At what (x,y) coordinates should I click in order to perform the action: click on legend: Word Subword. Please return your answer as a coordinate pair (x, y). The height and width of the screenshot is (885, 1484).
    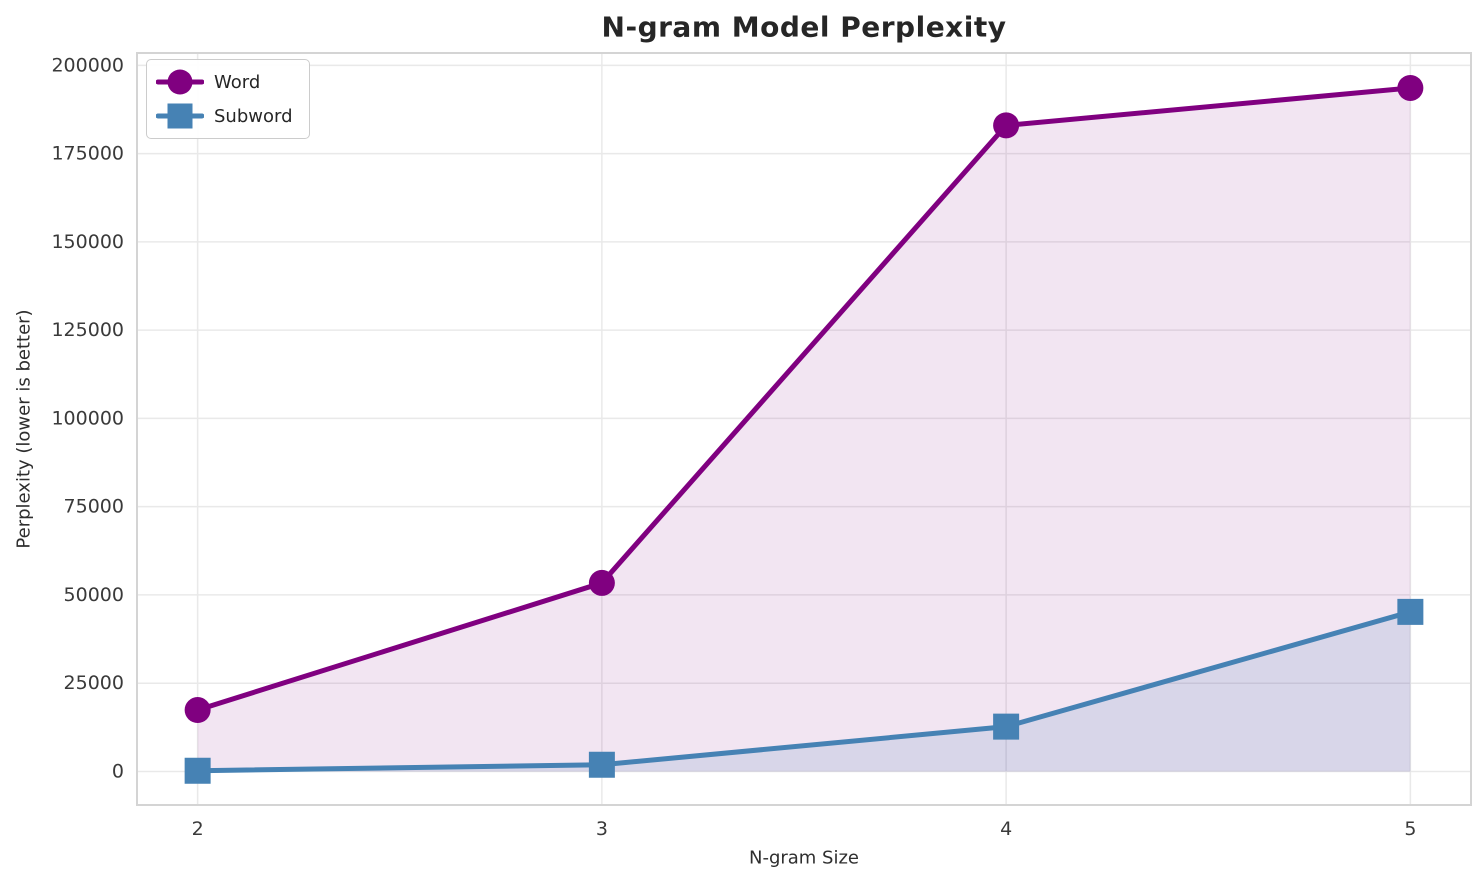
    Looking at the image, I should click on (228, 99).